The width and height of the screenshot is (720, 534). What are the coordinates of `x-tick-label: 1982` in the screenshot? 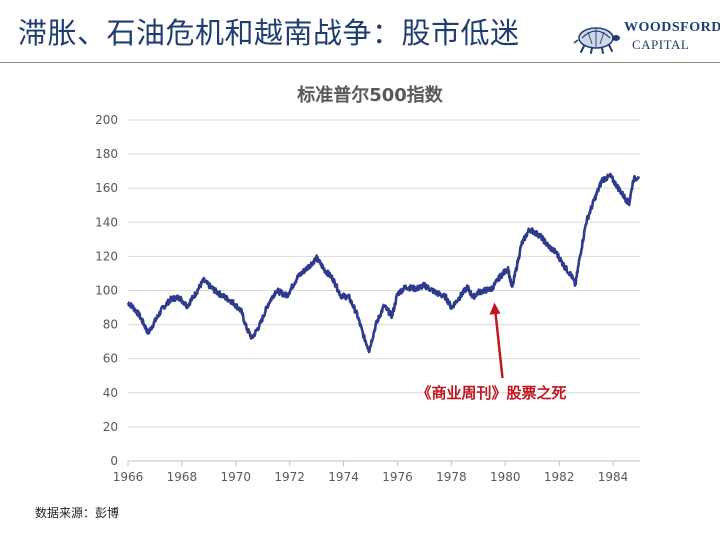 It's located at (559, 477).